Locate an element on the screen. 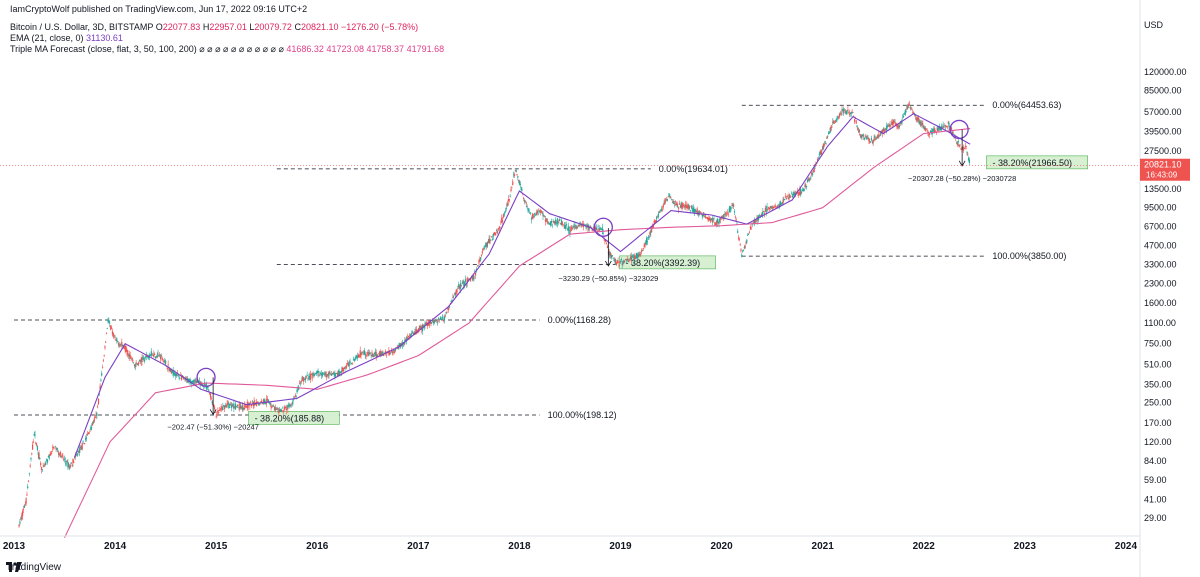  time-tick-label: 2024 is located at coordinates (1126, 546).